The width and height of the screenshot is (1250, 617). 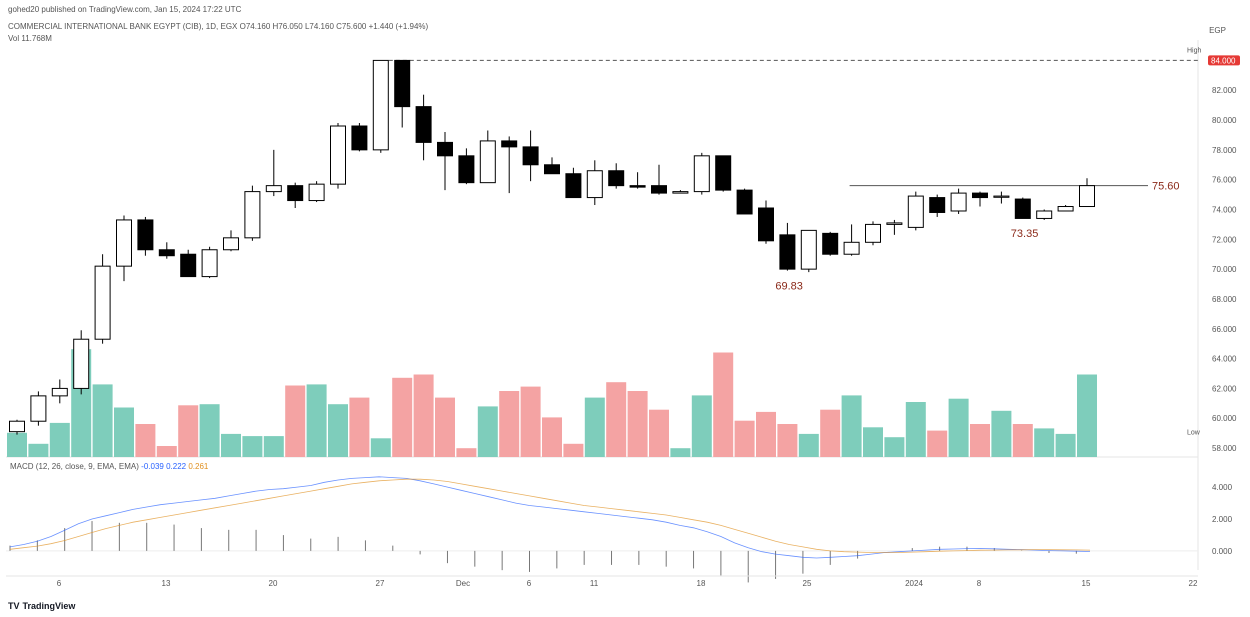 What do you see at coordinates (1222, 551) in the screenshot?
I see `macd-tick-label: 0.000` at bounding box center [1222, 551].